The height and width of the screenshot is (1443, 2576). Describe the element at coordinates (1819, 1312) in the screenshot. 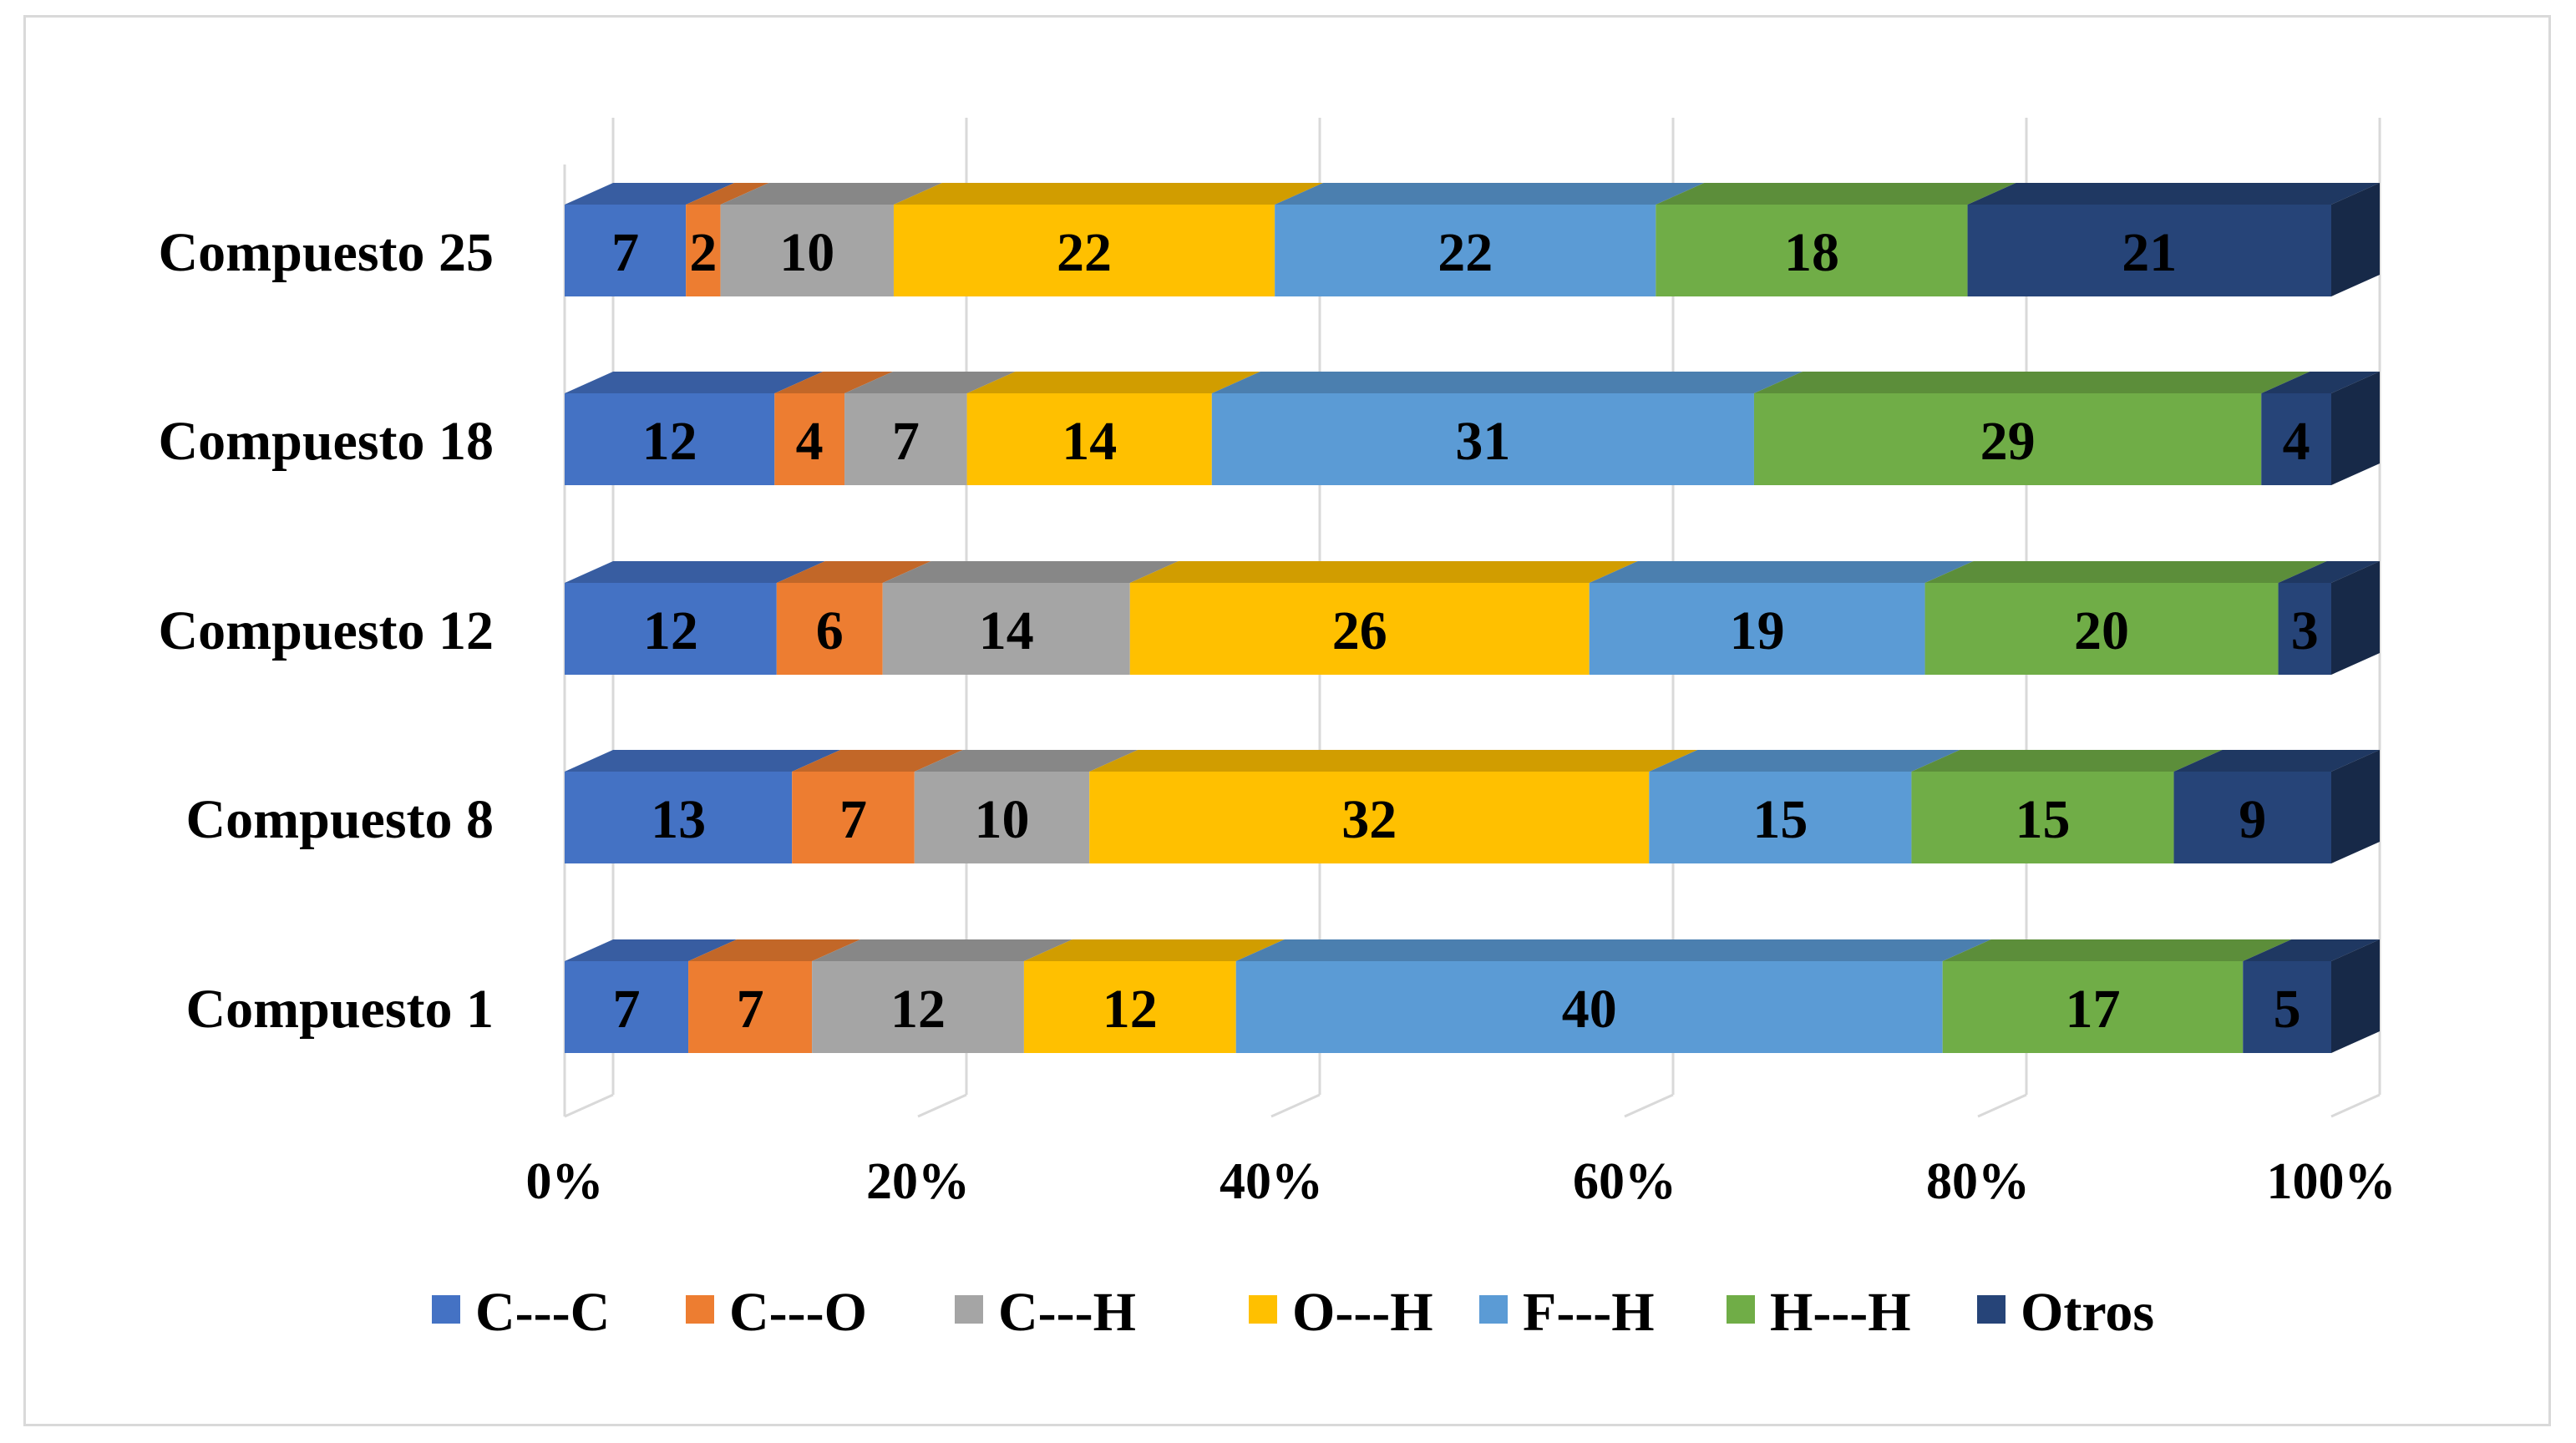

I see `legend-item: H---H` at that location.